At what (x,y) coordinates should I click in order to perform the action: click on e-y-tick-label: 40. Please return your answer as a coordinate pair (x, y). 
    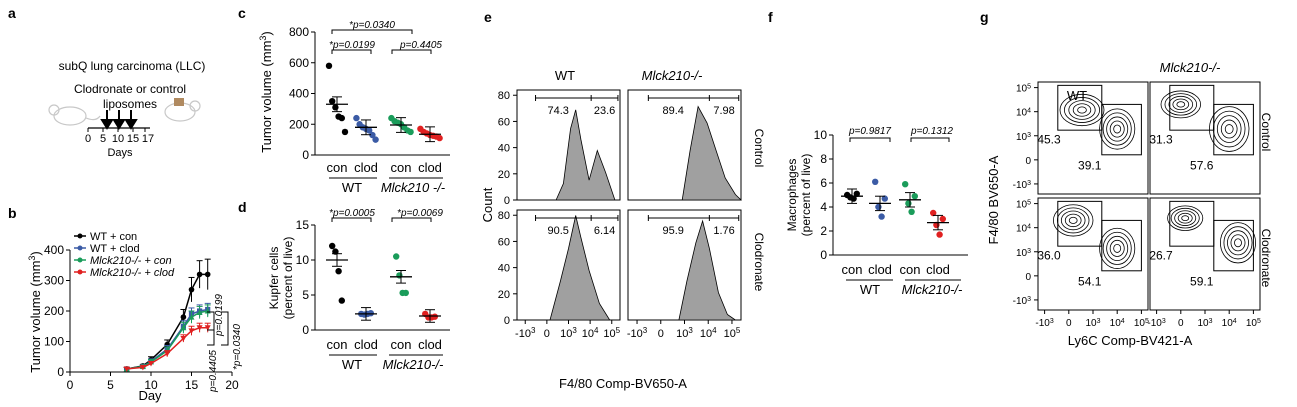
    Looking at the image, I should click on (504, 269).